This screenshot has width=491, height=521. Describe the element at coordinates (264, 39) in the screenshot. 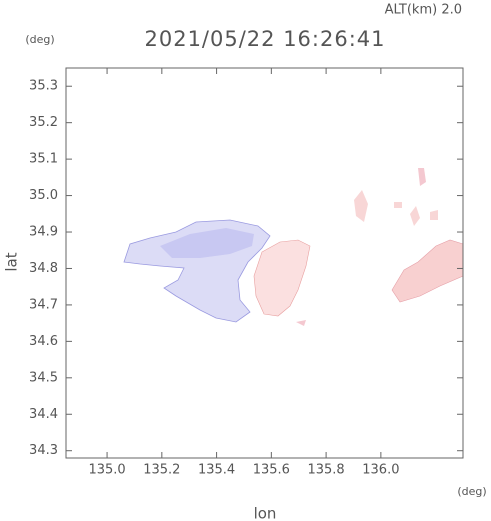

I see `chart-title: 2021/05/22 16:26:41` at that location.